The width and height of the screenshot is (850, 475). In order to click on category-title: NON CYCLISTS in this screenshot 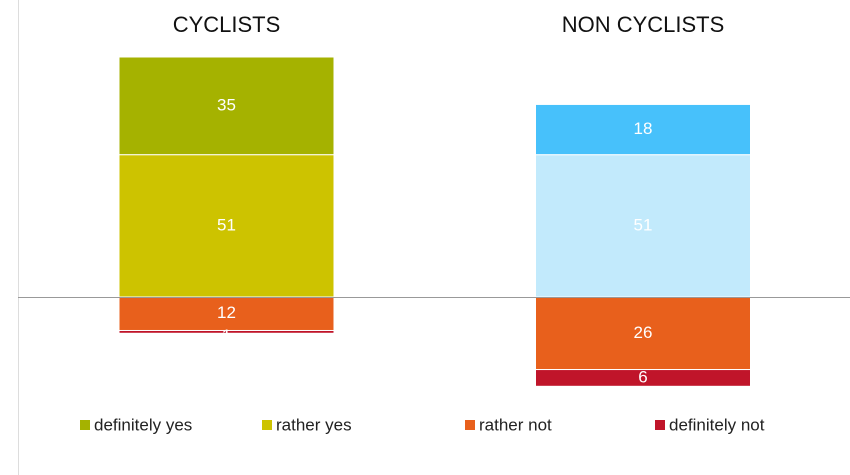, I will do `click(643, 24)`.